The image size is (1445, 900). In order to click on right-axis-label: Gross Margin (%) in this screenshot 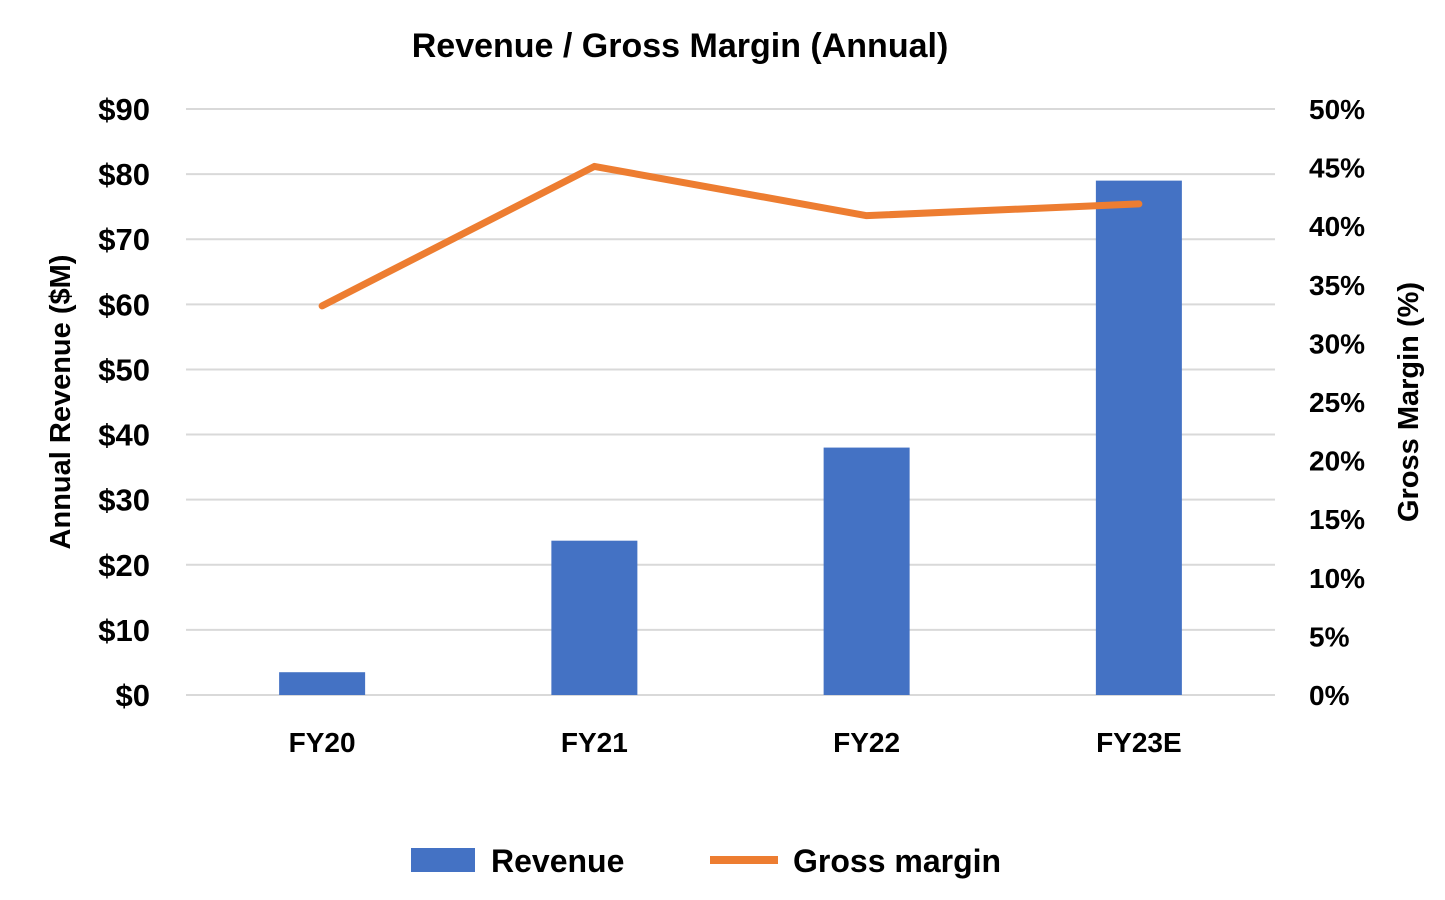, I will do `click(1409, 402)`.